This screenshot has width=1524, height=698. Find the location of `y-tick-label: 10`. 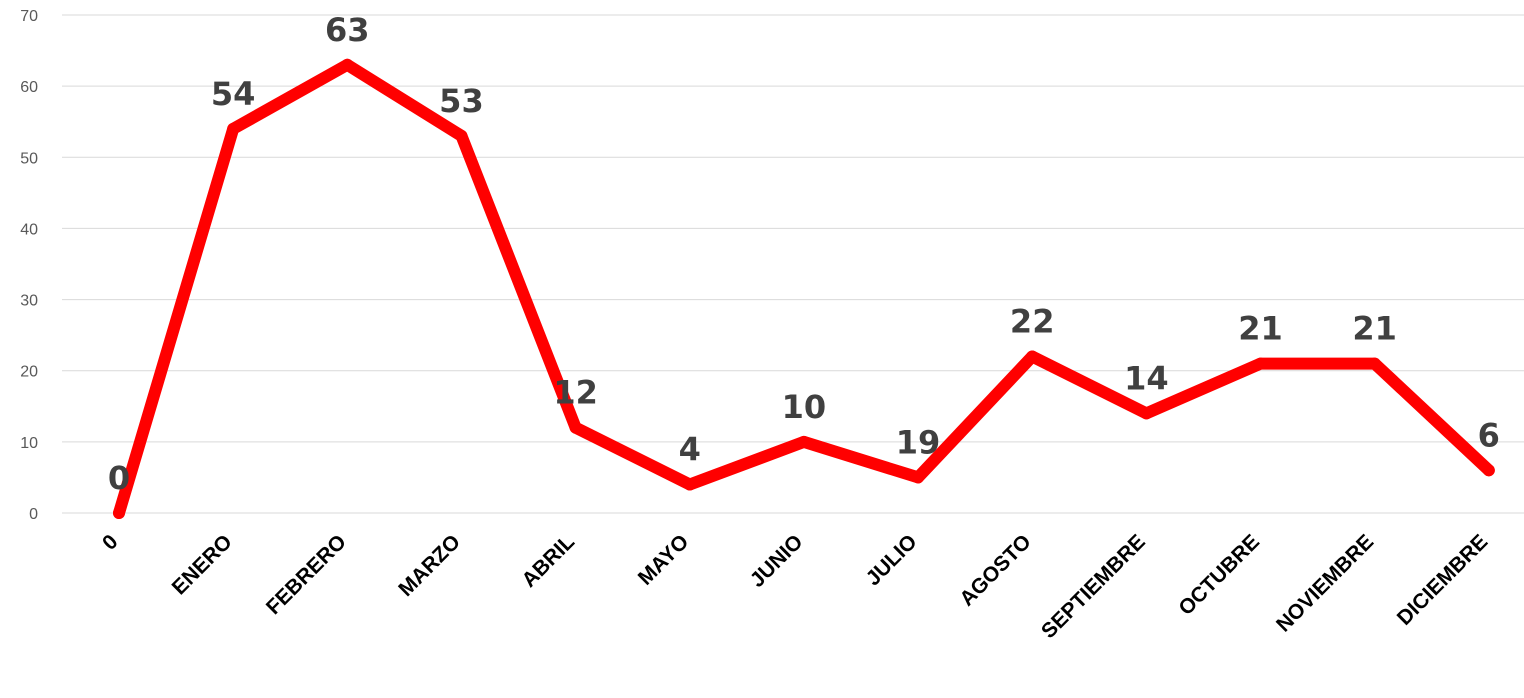

y-tick-label: 10 is located at coordinates (29, 443).